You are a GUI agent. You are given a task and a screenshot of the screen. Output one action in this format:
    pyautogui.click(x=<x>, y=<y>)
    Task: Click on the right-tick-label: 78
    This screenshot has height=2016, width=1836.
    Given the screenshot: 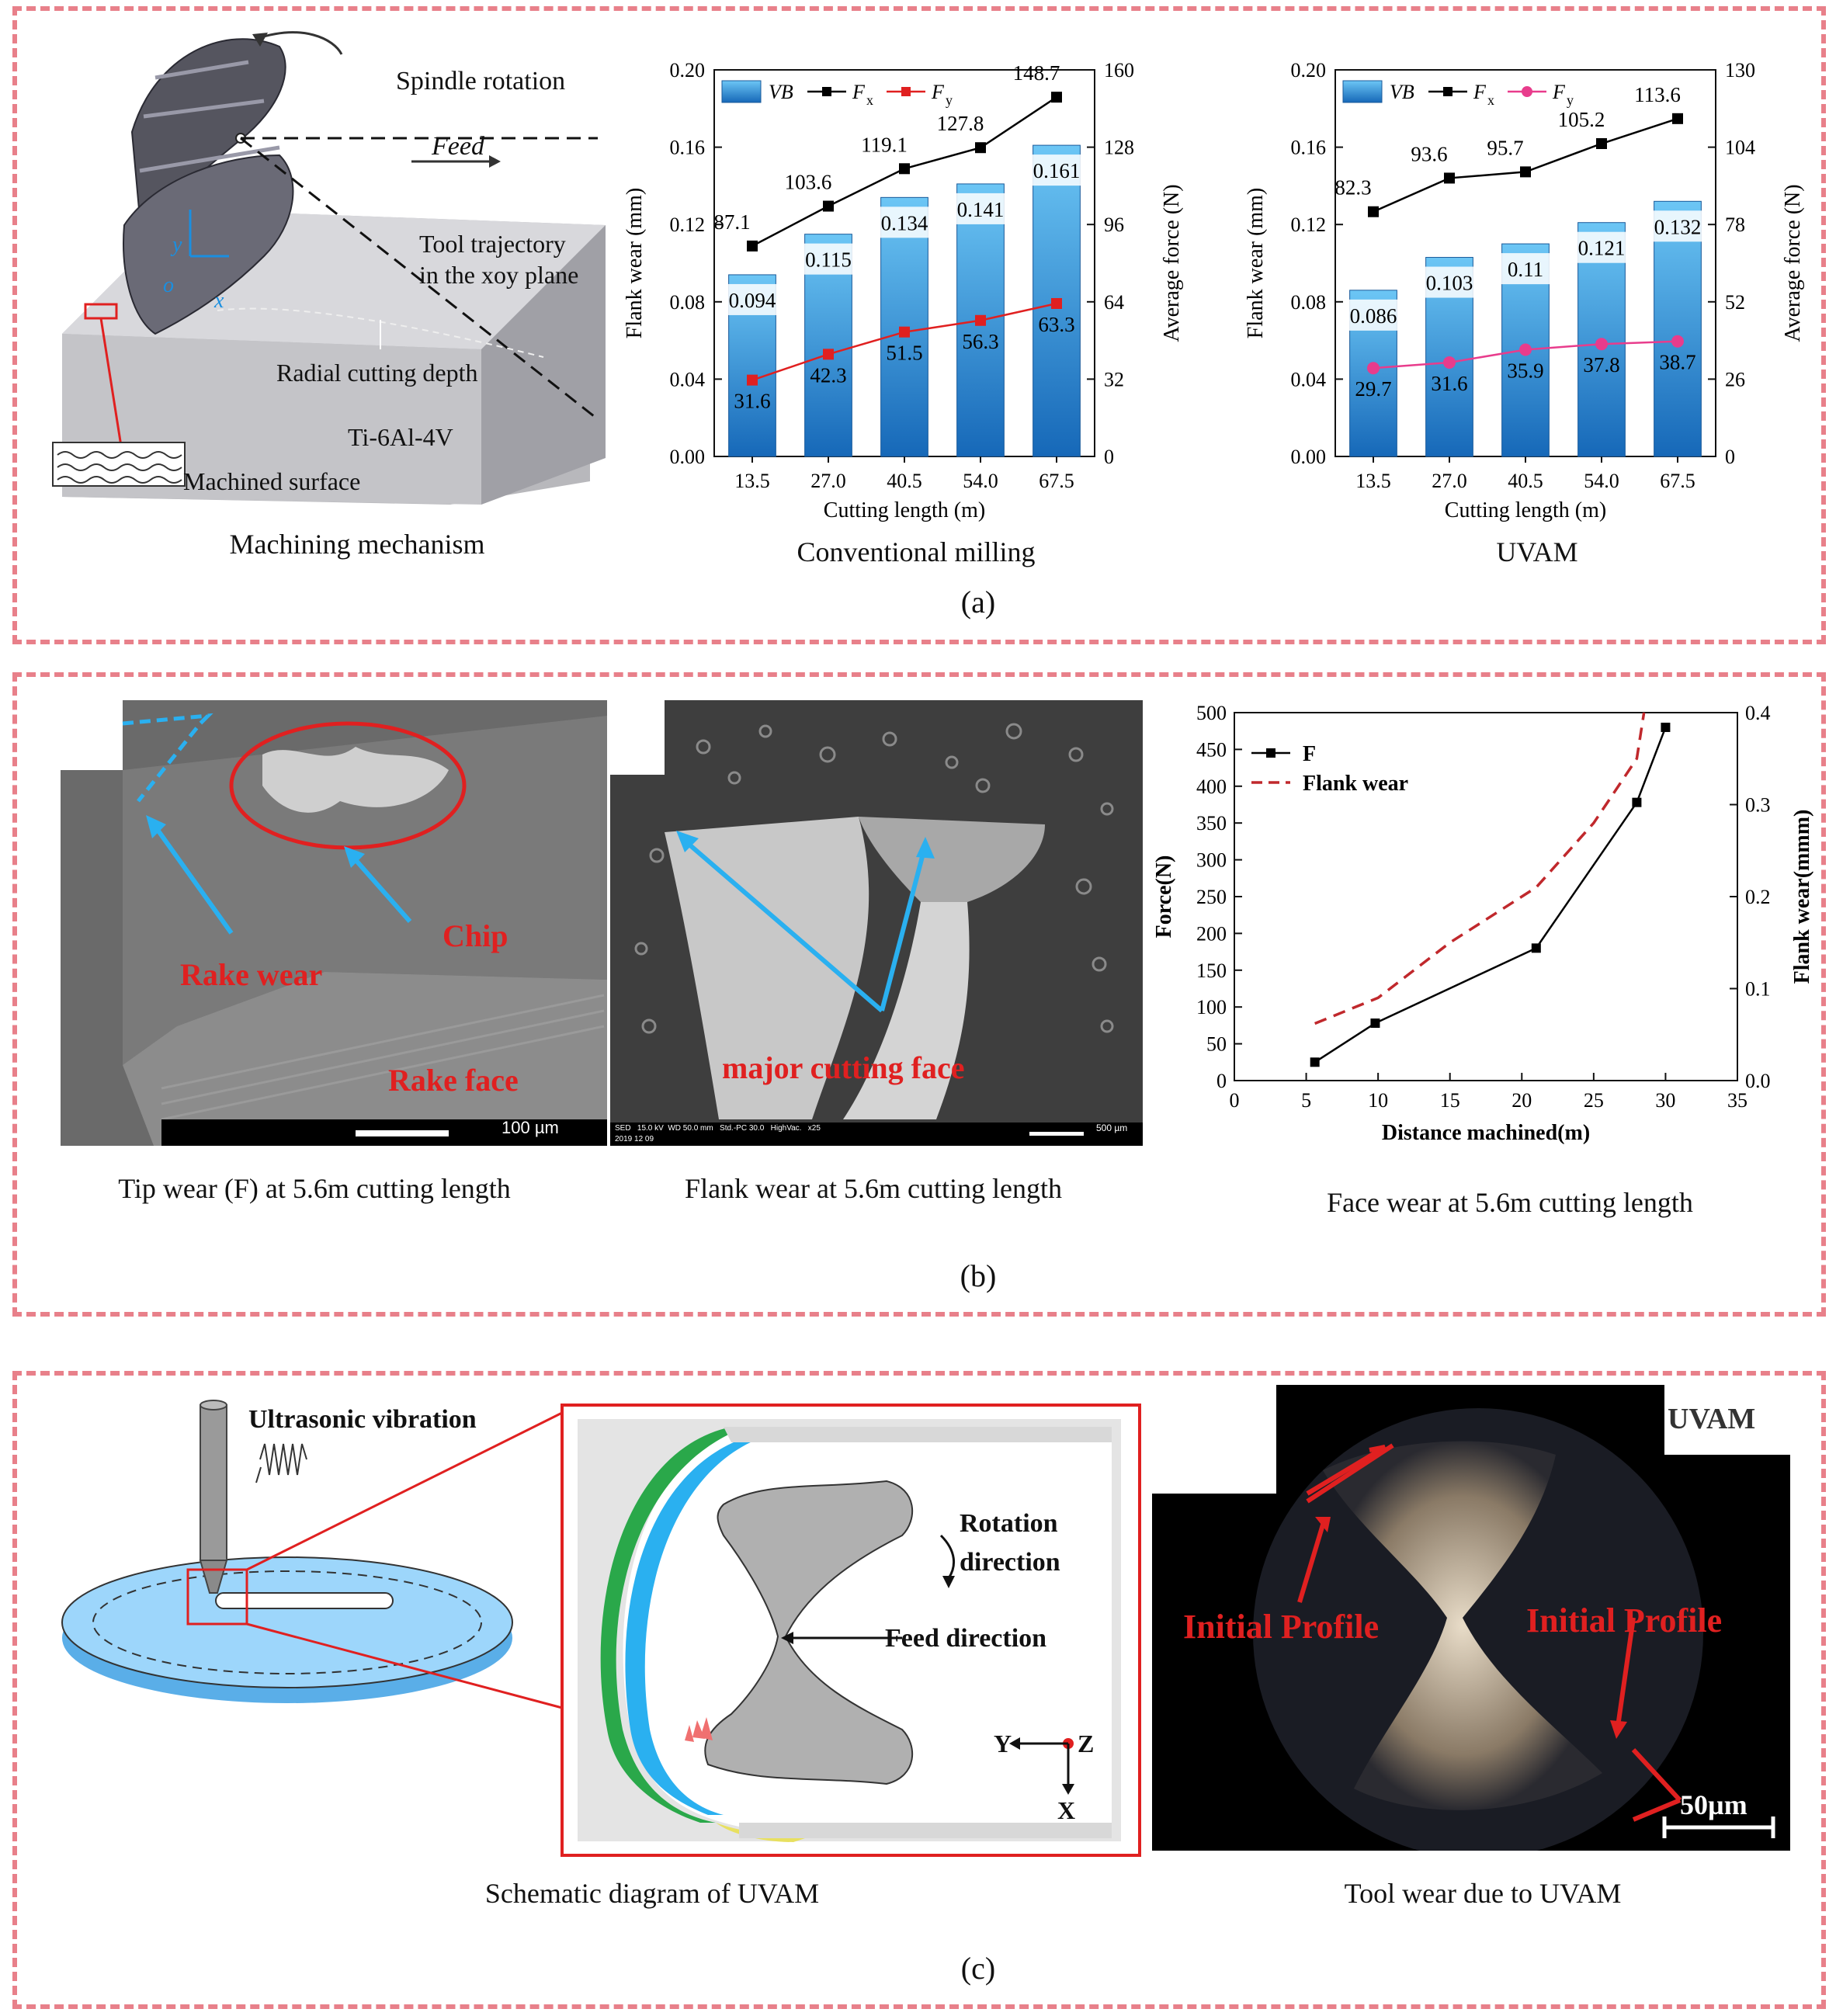 What is the action you would take?
    pyautogui.click(x=1735, y=224)
    